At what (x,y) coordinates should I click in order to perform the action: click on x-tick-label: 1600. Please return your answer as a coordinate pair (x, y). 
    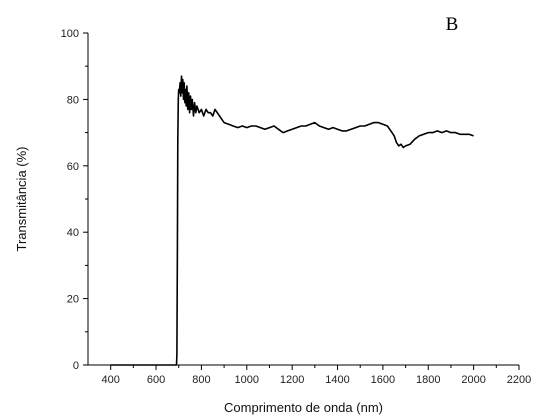
    Looking at the image, I should click on (383, 380).